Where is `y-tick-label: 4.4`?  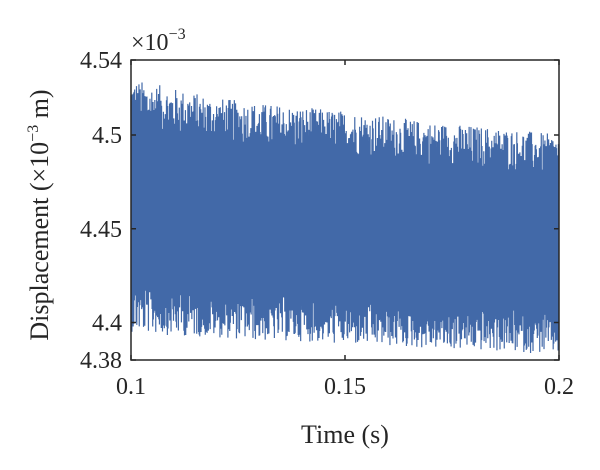 y-tick-label: 4.4 is located at coordinates (107, 324).